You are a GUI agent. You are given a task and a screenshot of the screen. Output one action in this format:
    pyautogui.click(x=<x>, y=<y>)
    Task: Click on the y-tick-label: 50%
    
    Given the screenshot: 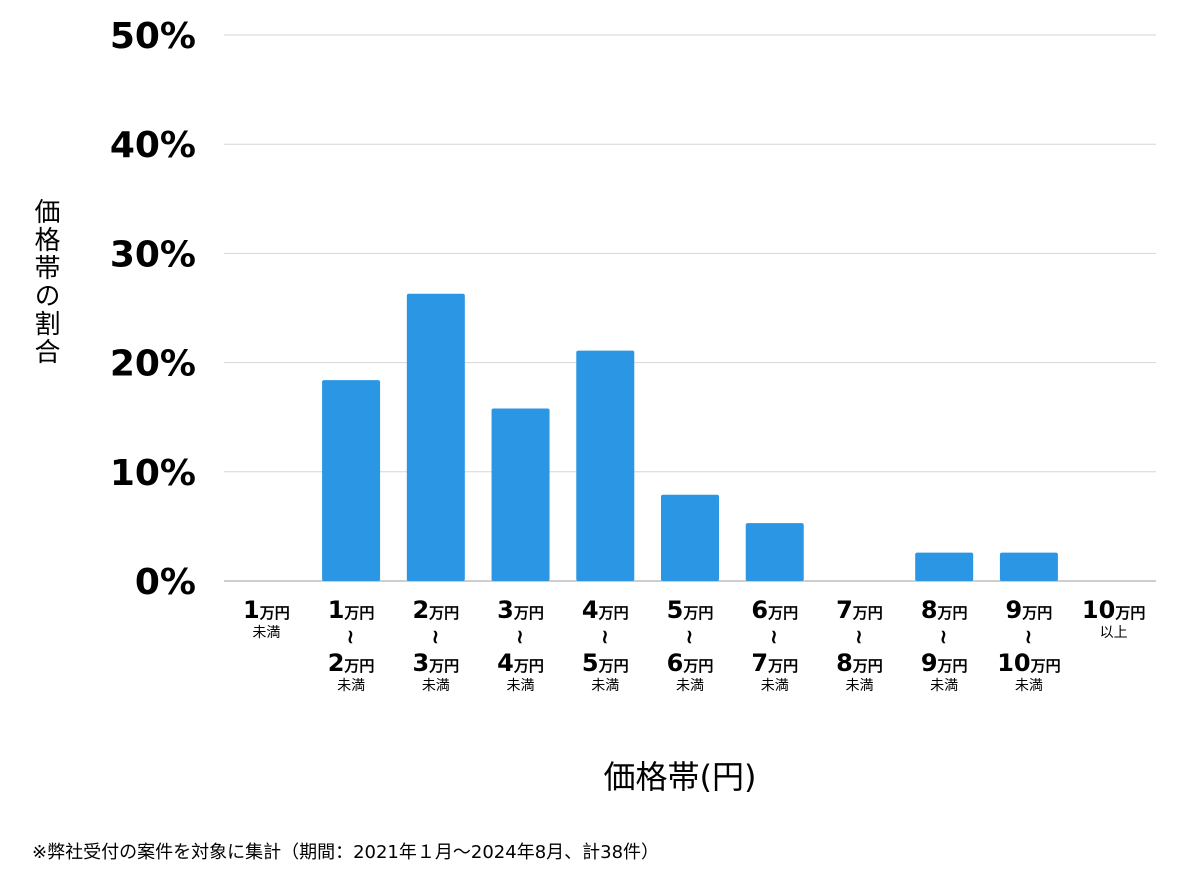 What is the action you would take?
    pyautogui.click(x=153, y=36)
    